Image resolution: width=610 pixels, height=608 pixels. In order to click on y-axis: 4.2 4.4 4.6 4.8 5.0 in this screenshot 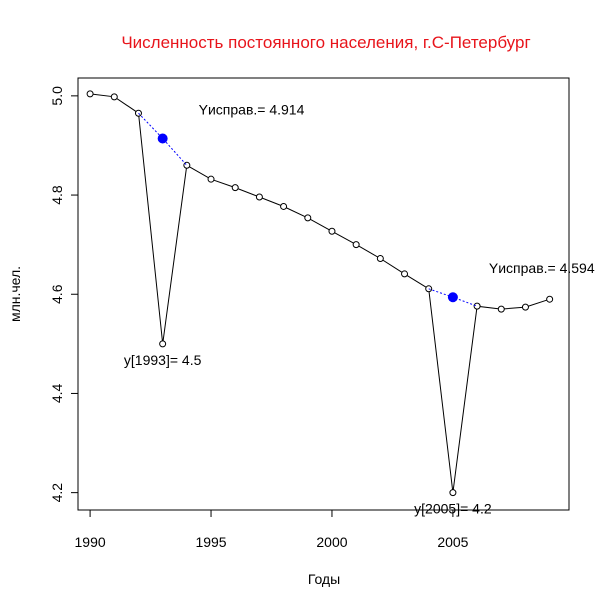, I will do `click(64, 294)`.